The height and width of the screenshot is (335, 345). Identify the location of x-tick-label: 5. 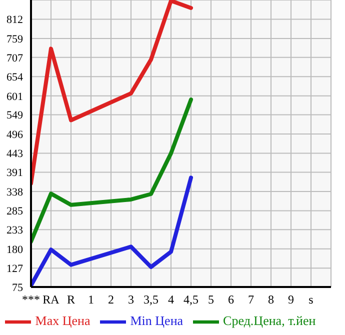
(211, 299).